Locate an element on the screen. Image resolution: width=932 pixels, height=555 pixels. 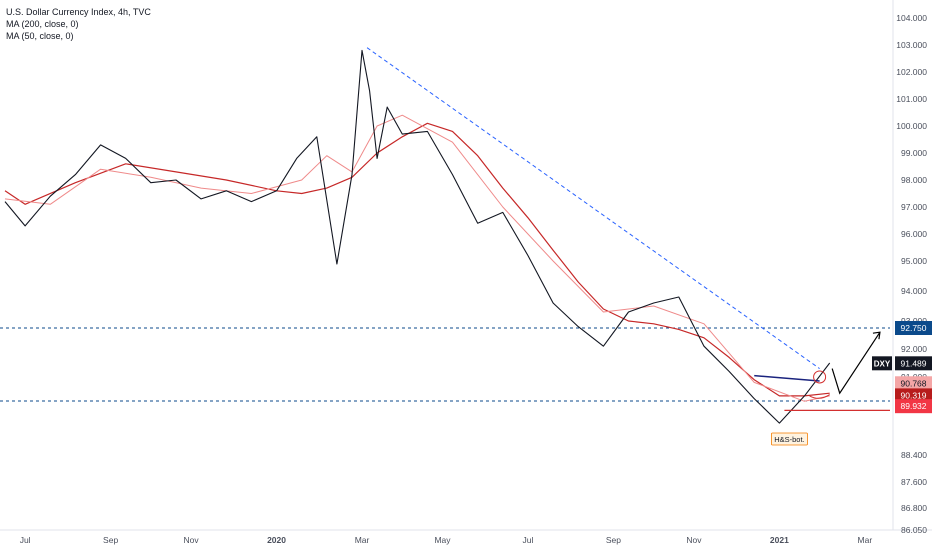
x-tick-label: 2020 is located at coordinates (276, 540).